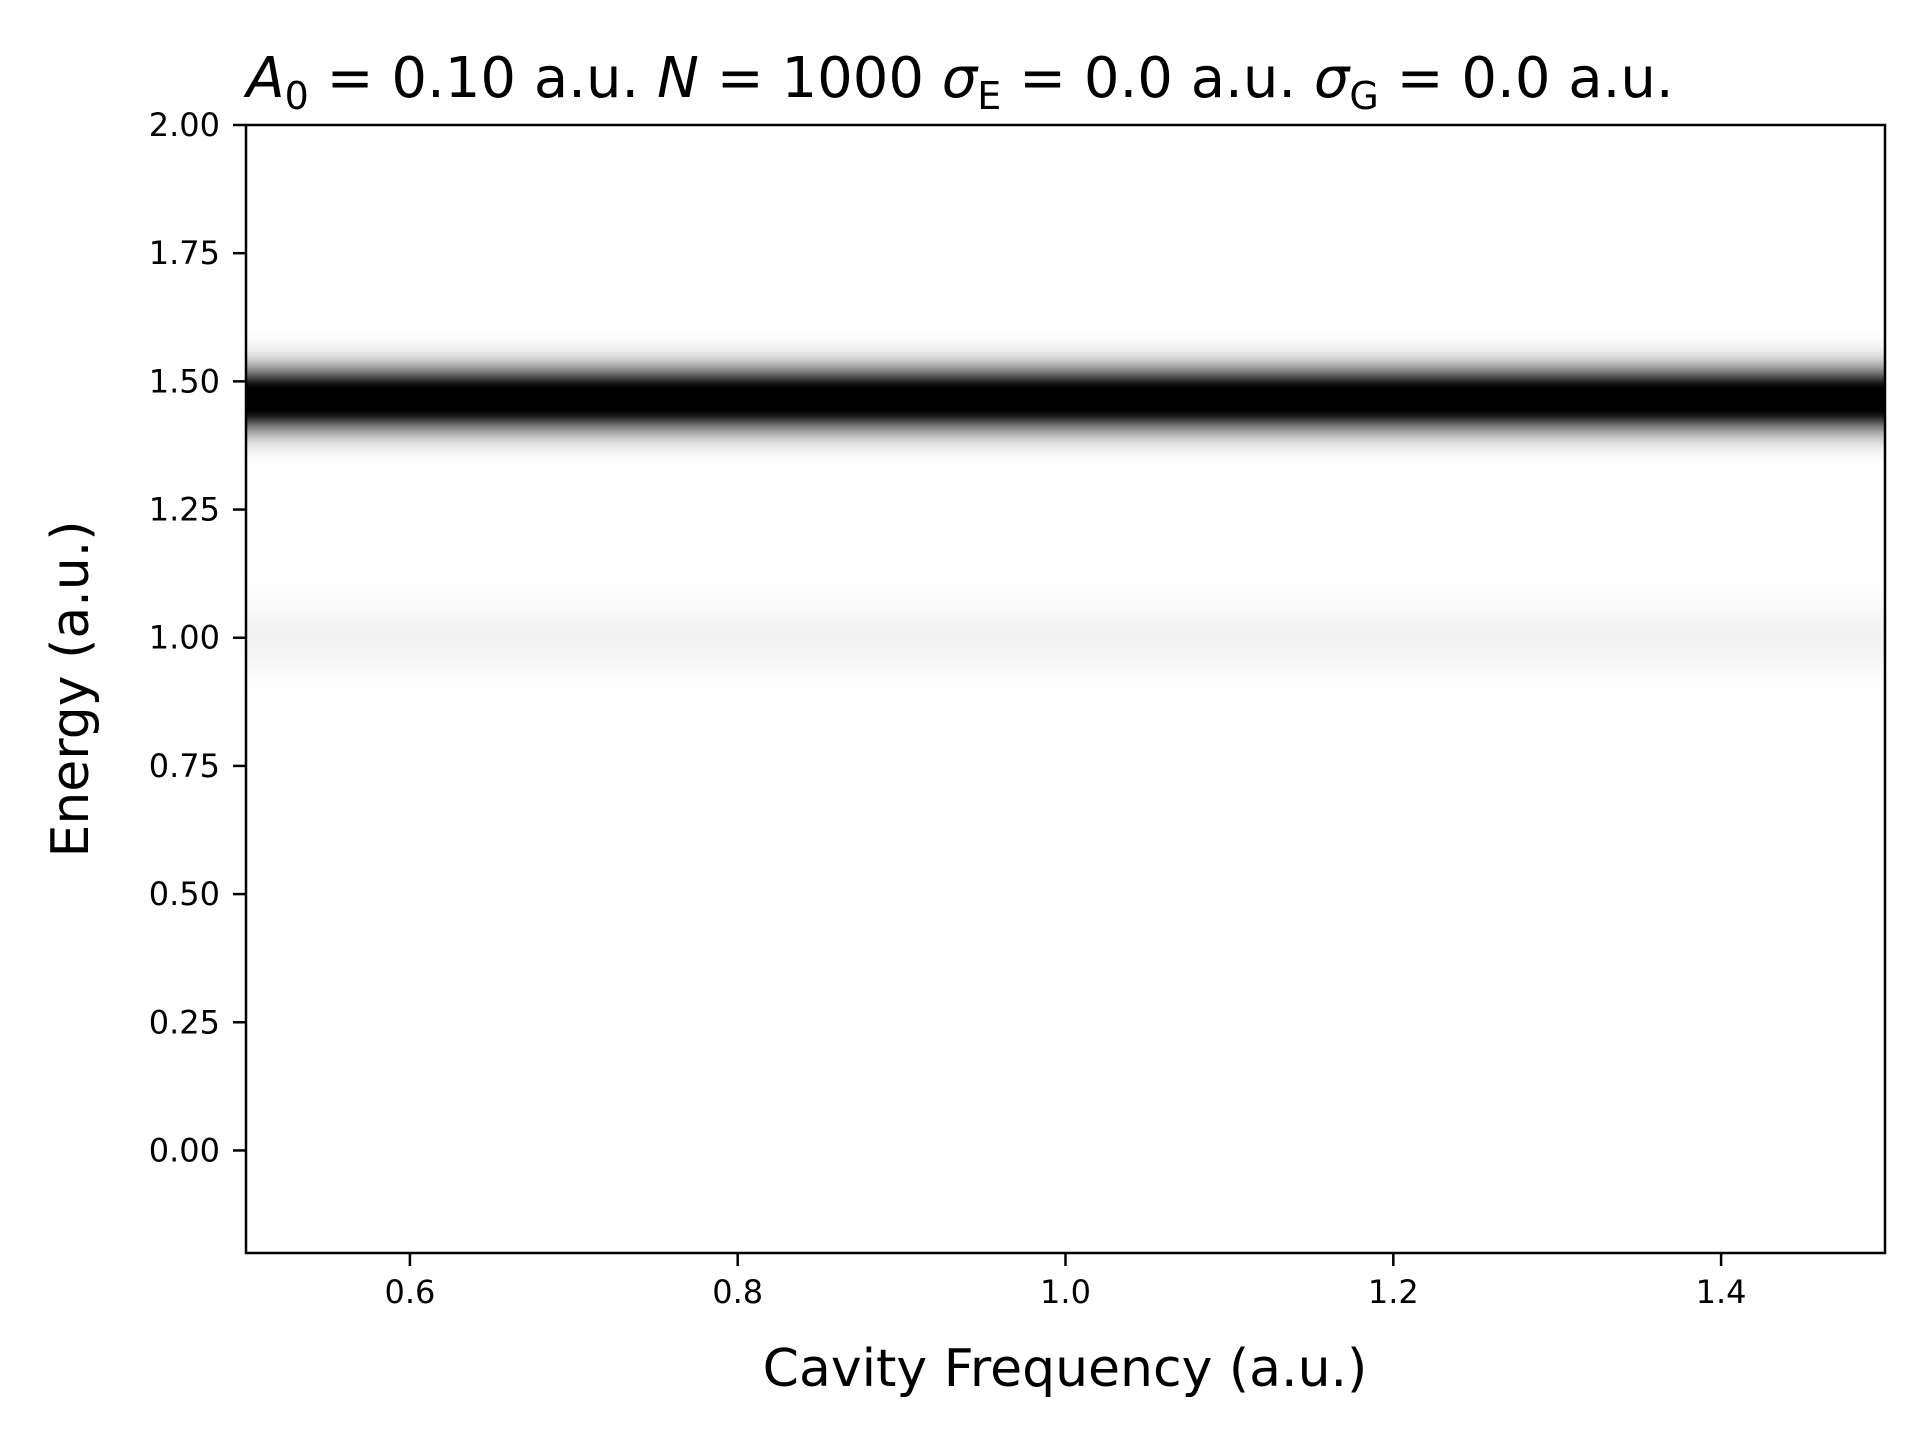  I want to click on x-tick-label: 1.2, so click(1393, 1292).